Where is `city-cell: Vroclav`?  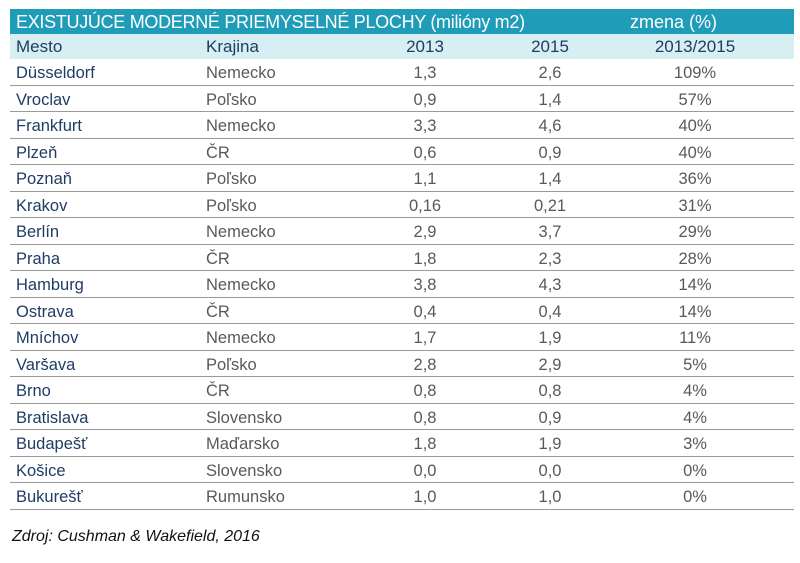 city-cell: Vroclav is located at coordinates (43, 99).